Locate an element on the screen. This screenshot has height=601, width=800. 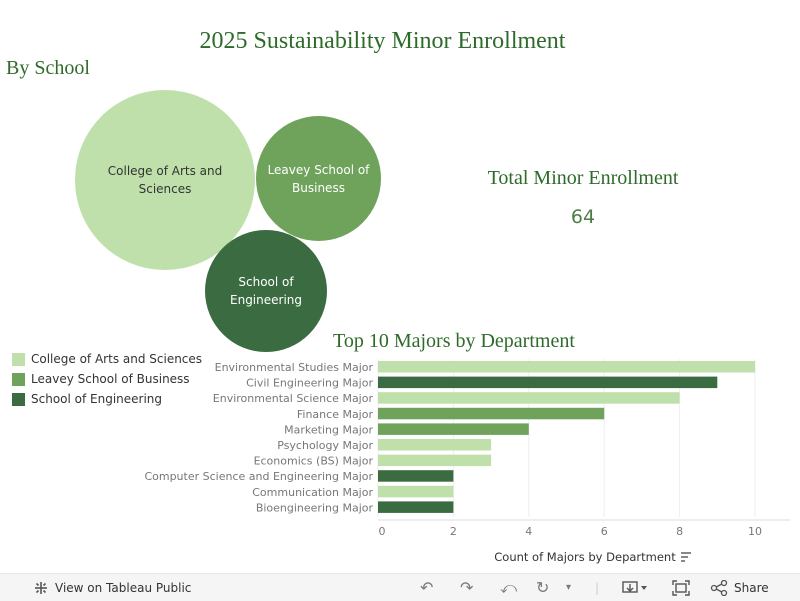
download-glyph is located at coordinates (634, 586).